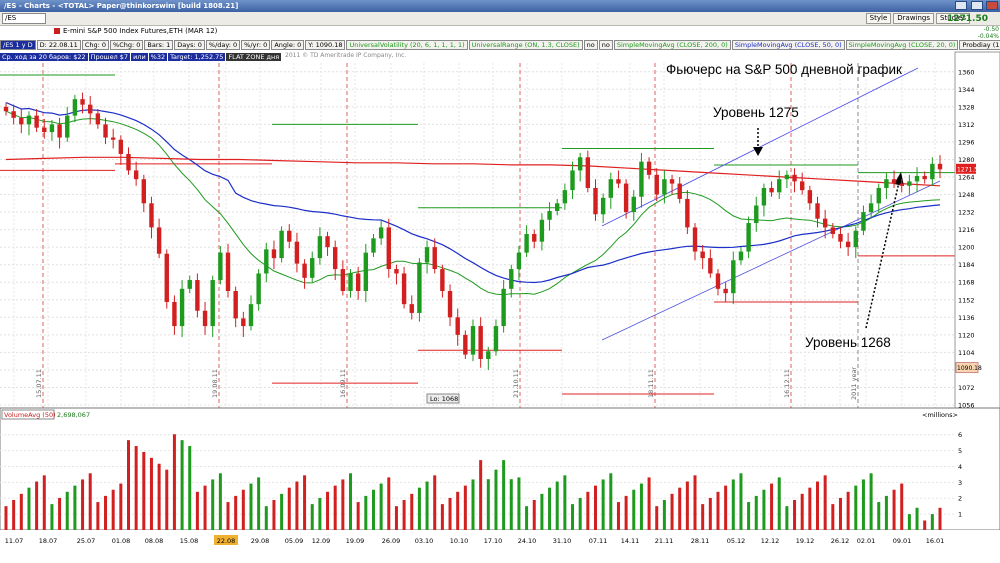 Image resolution: width=1000 pixels, height=563 pixels. Describe the element at coordinates (979, 45) in the screenshot. I see `study-item: Probdiay (1, 5, 7)` at that location.